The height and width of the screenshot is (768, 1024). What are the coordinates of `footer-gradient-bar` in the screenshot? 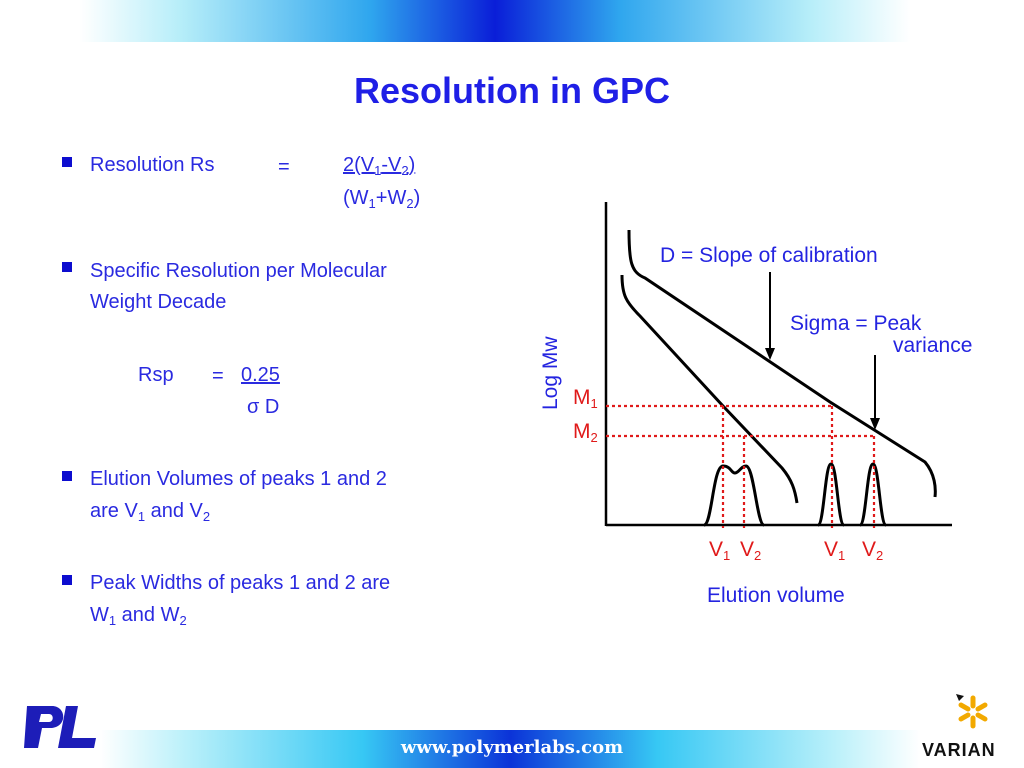 It's located at (510, 749).